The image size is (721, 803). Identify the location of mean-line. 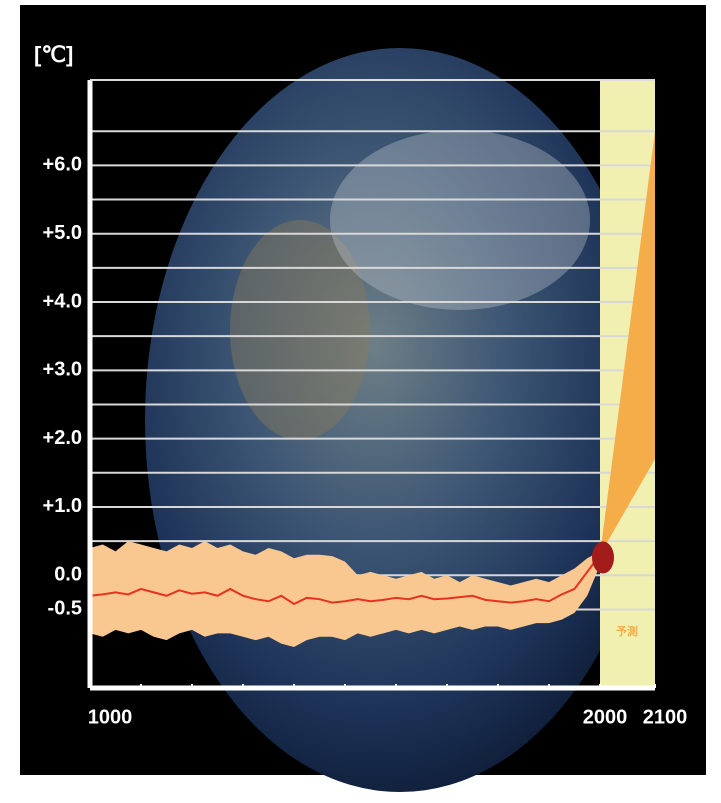
(345, 580).